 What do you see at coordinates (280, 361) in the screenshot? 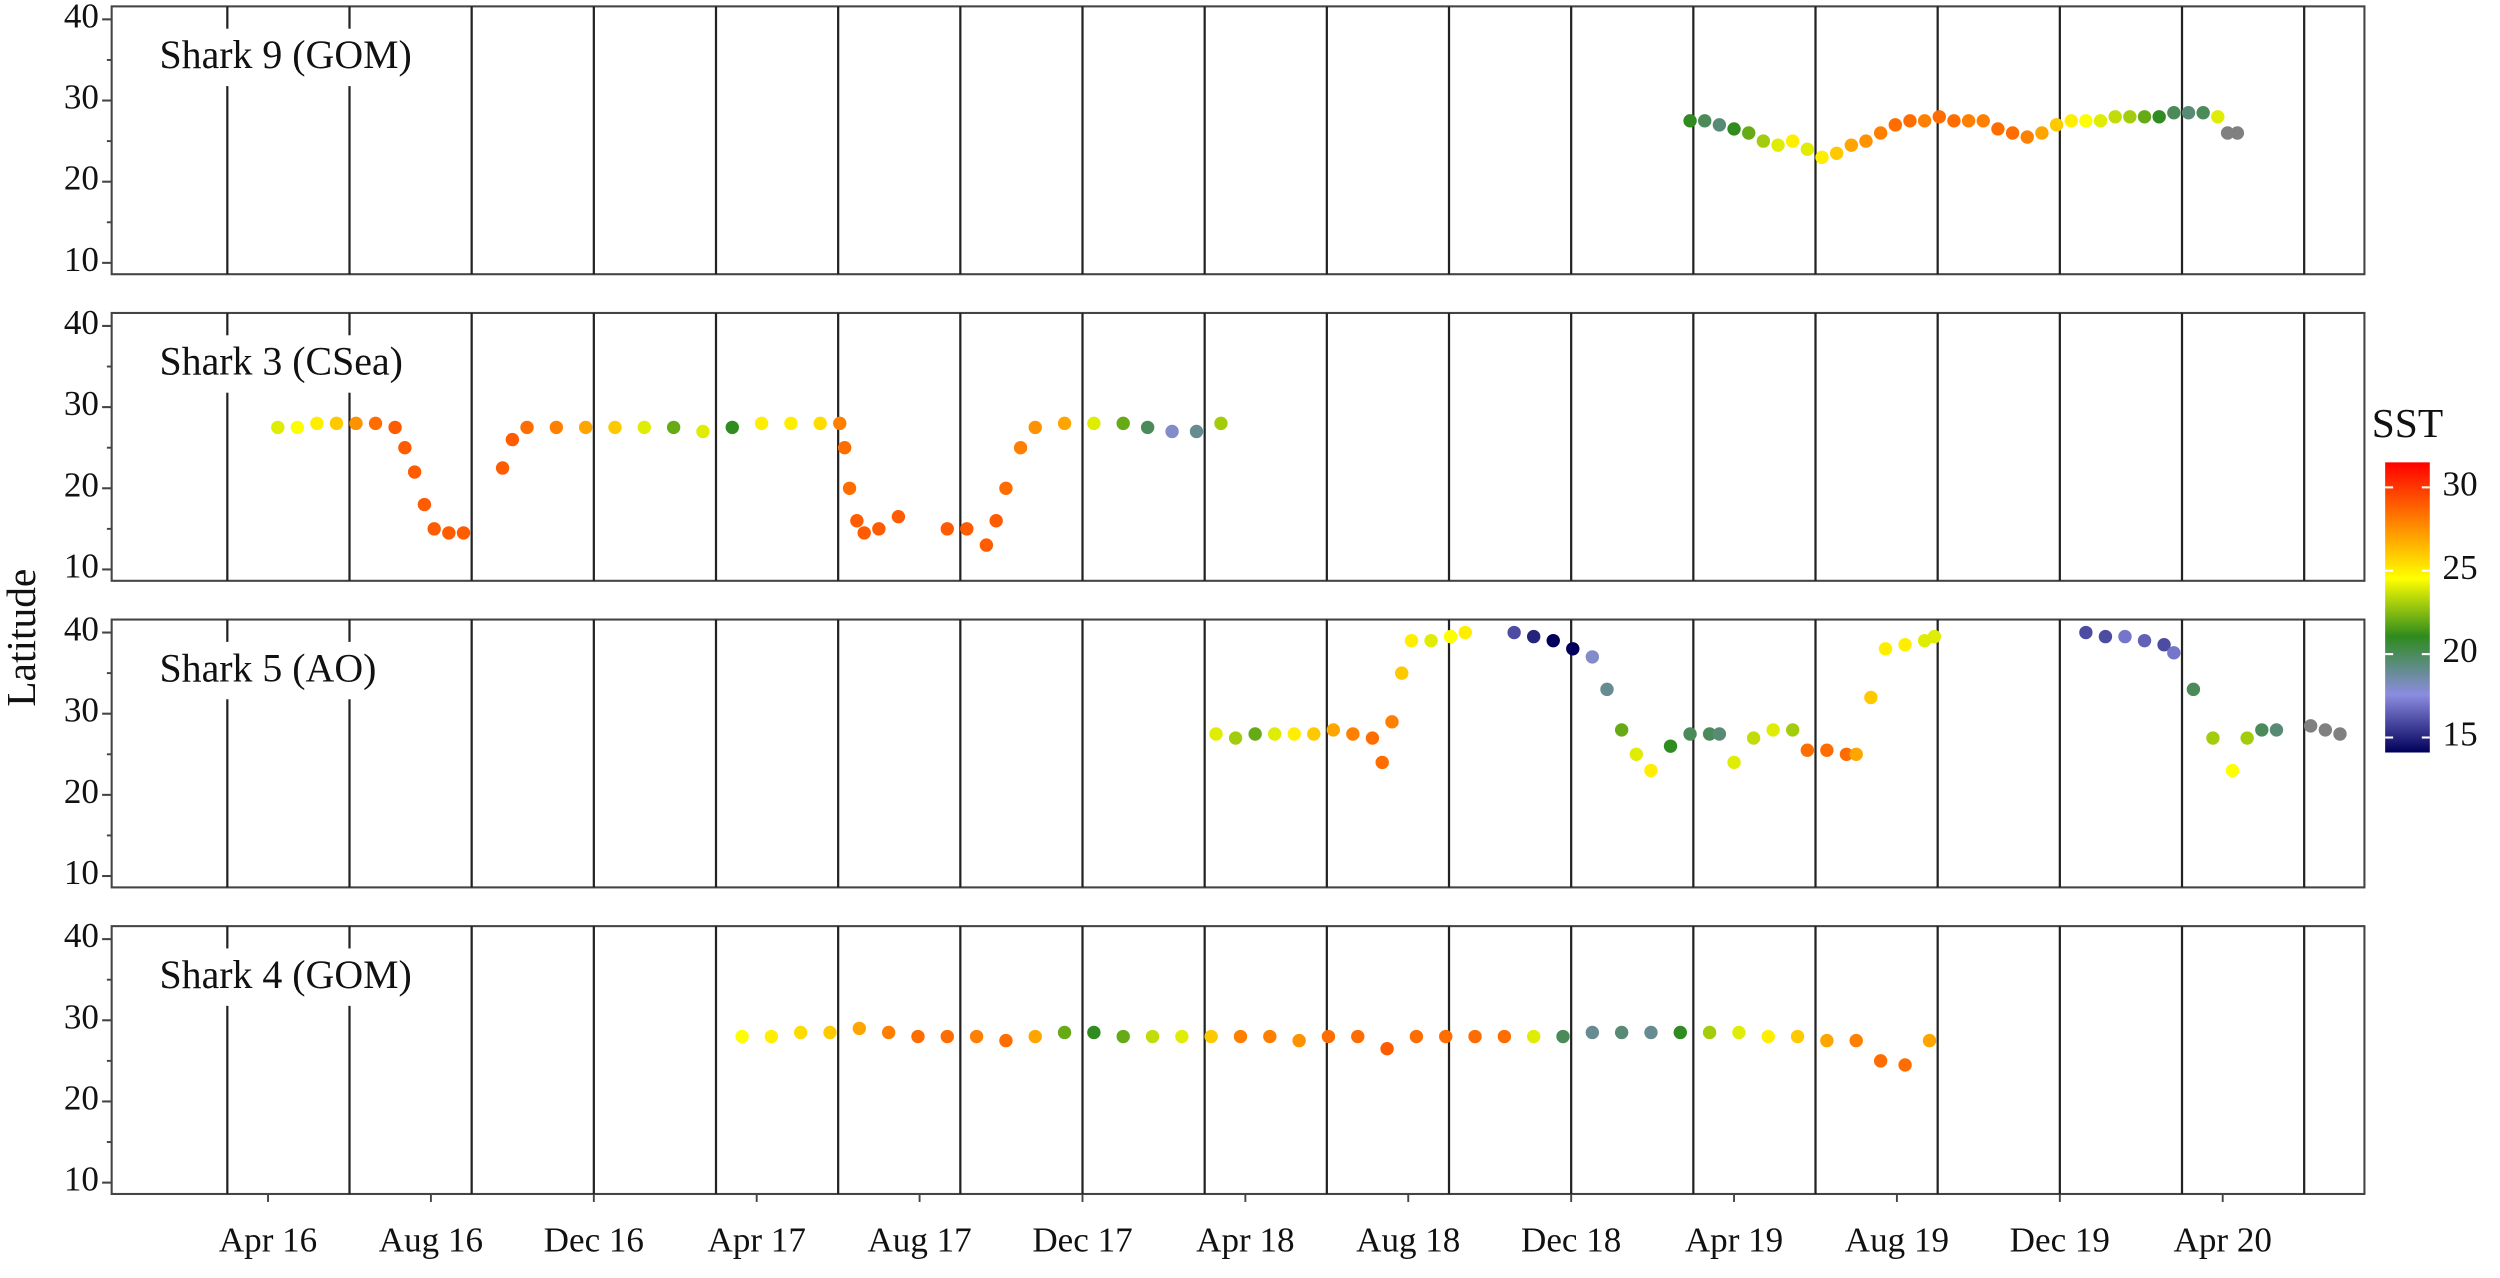
I see `panel-title: Shark 3 (CSea)` at bounding box center [280, 361].